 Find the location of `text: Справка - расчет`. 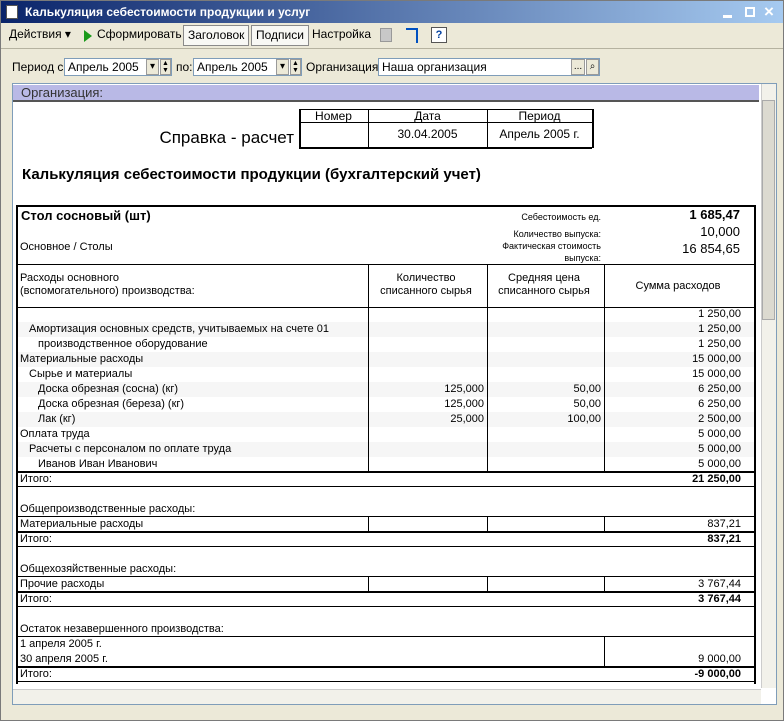

text: Справка - расчет is located at coordinates (226, 137).